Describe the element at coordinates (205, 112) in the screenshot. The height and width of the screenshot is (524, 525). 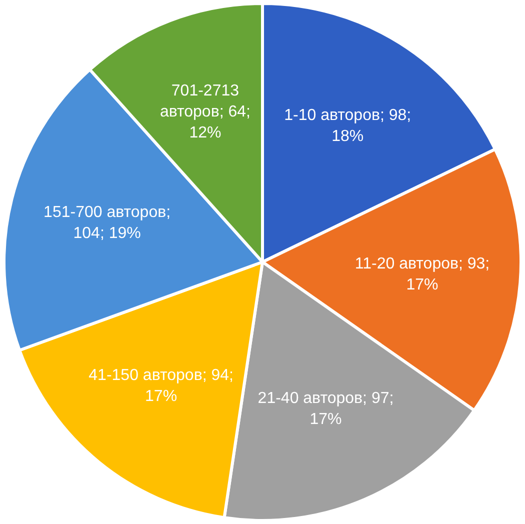
I see `slice-label: 701-2713 авторов; 64; 12%` at that location.